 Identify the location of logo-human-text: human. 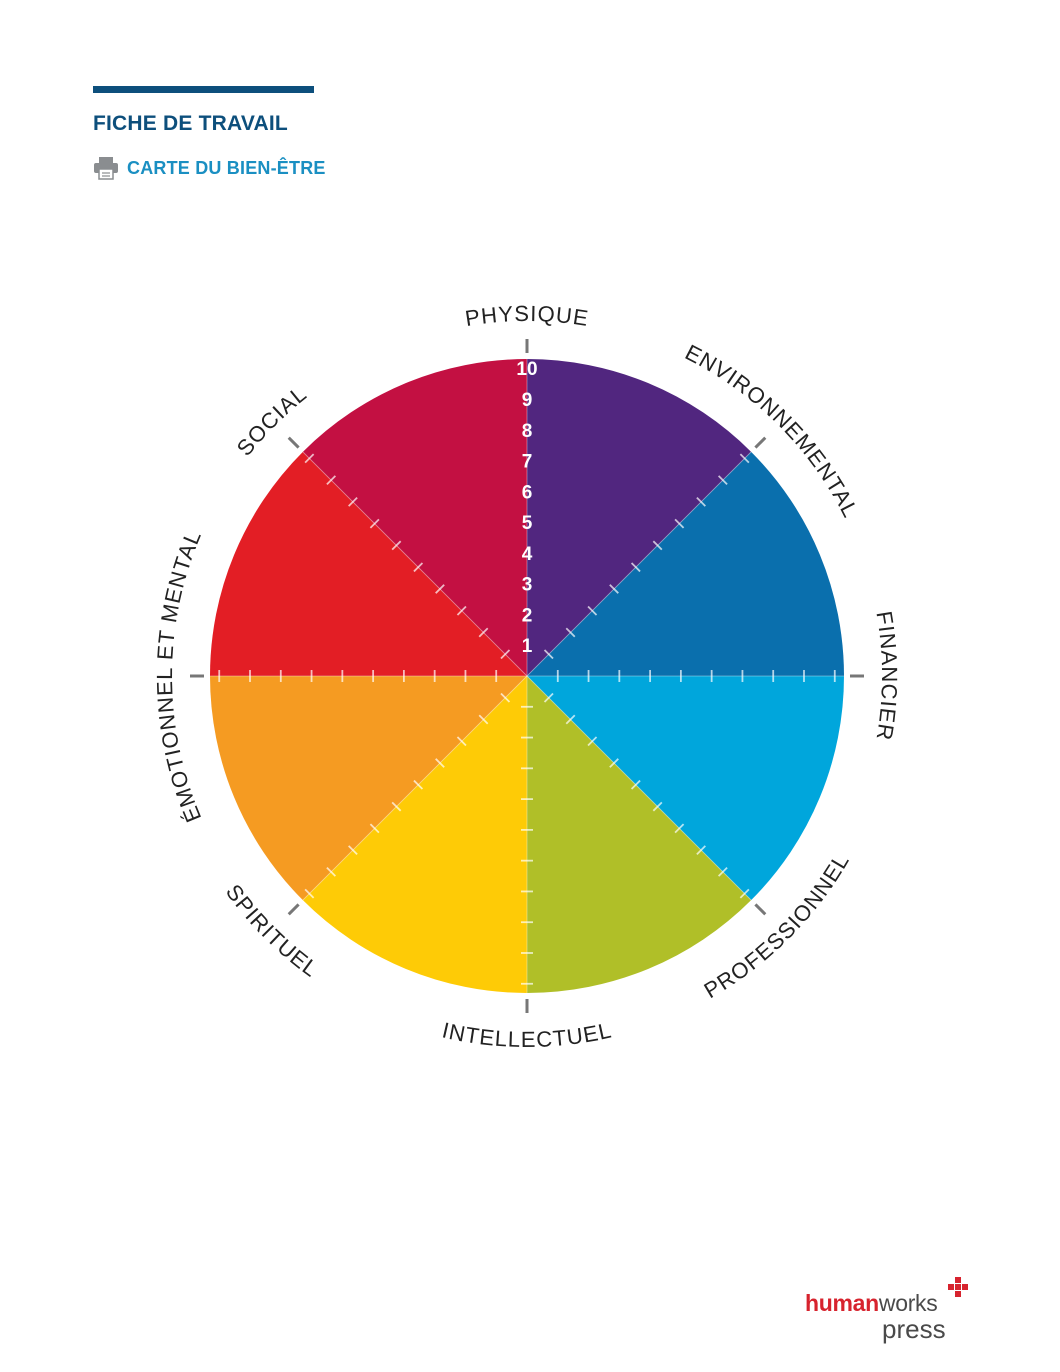
(842, 1303).